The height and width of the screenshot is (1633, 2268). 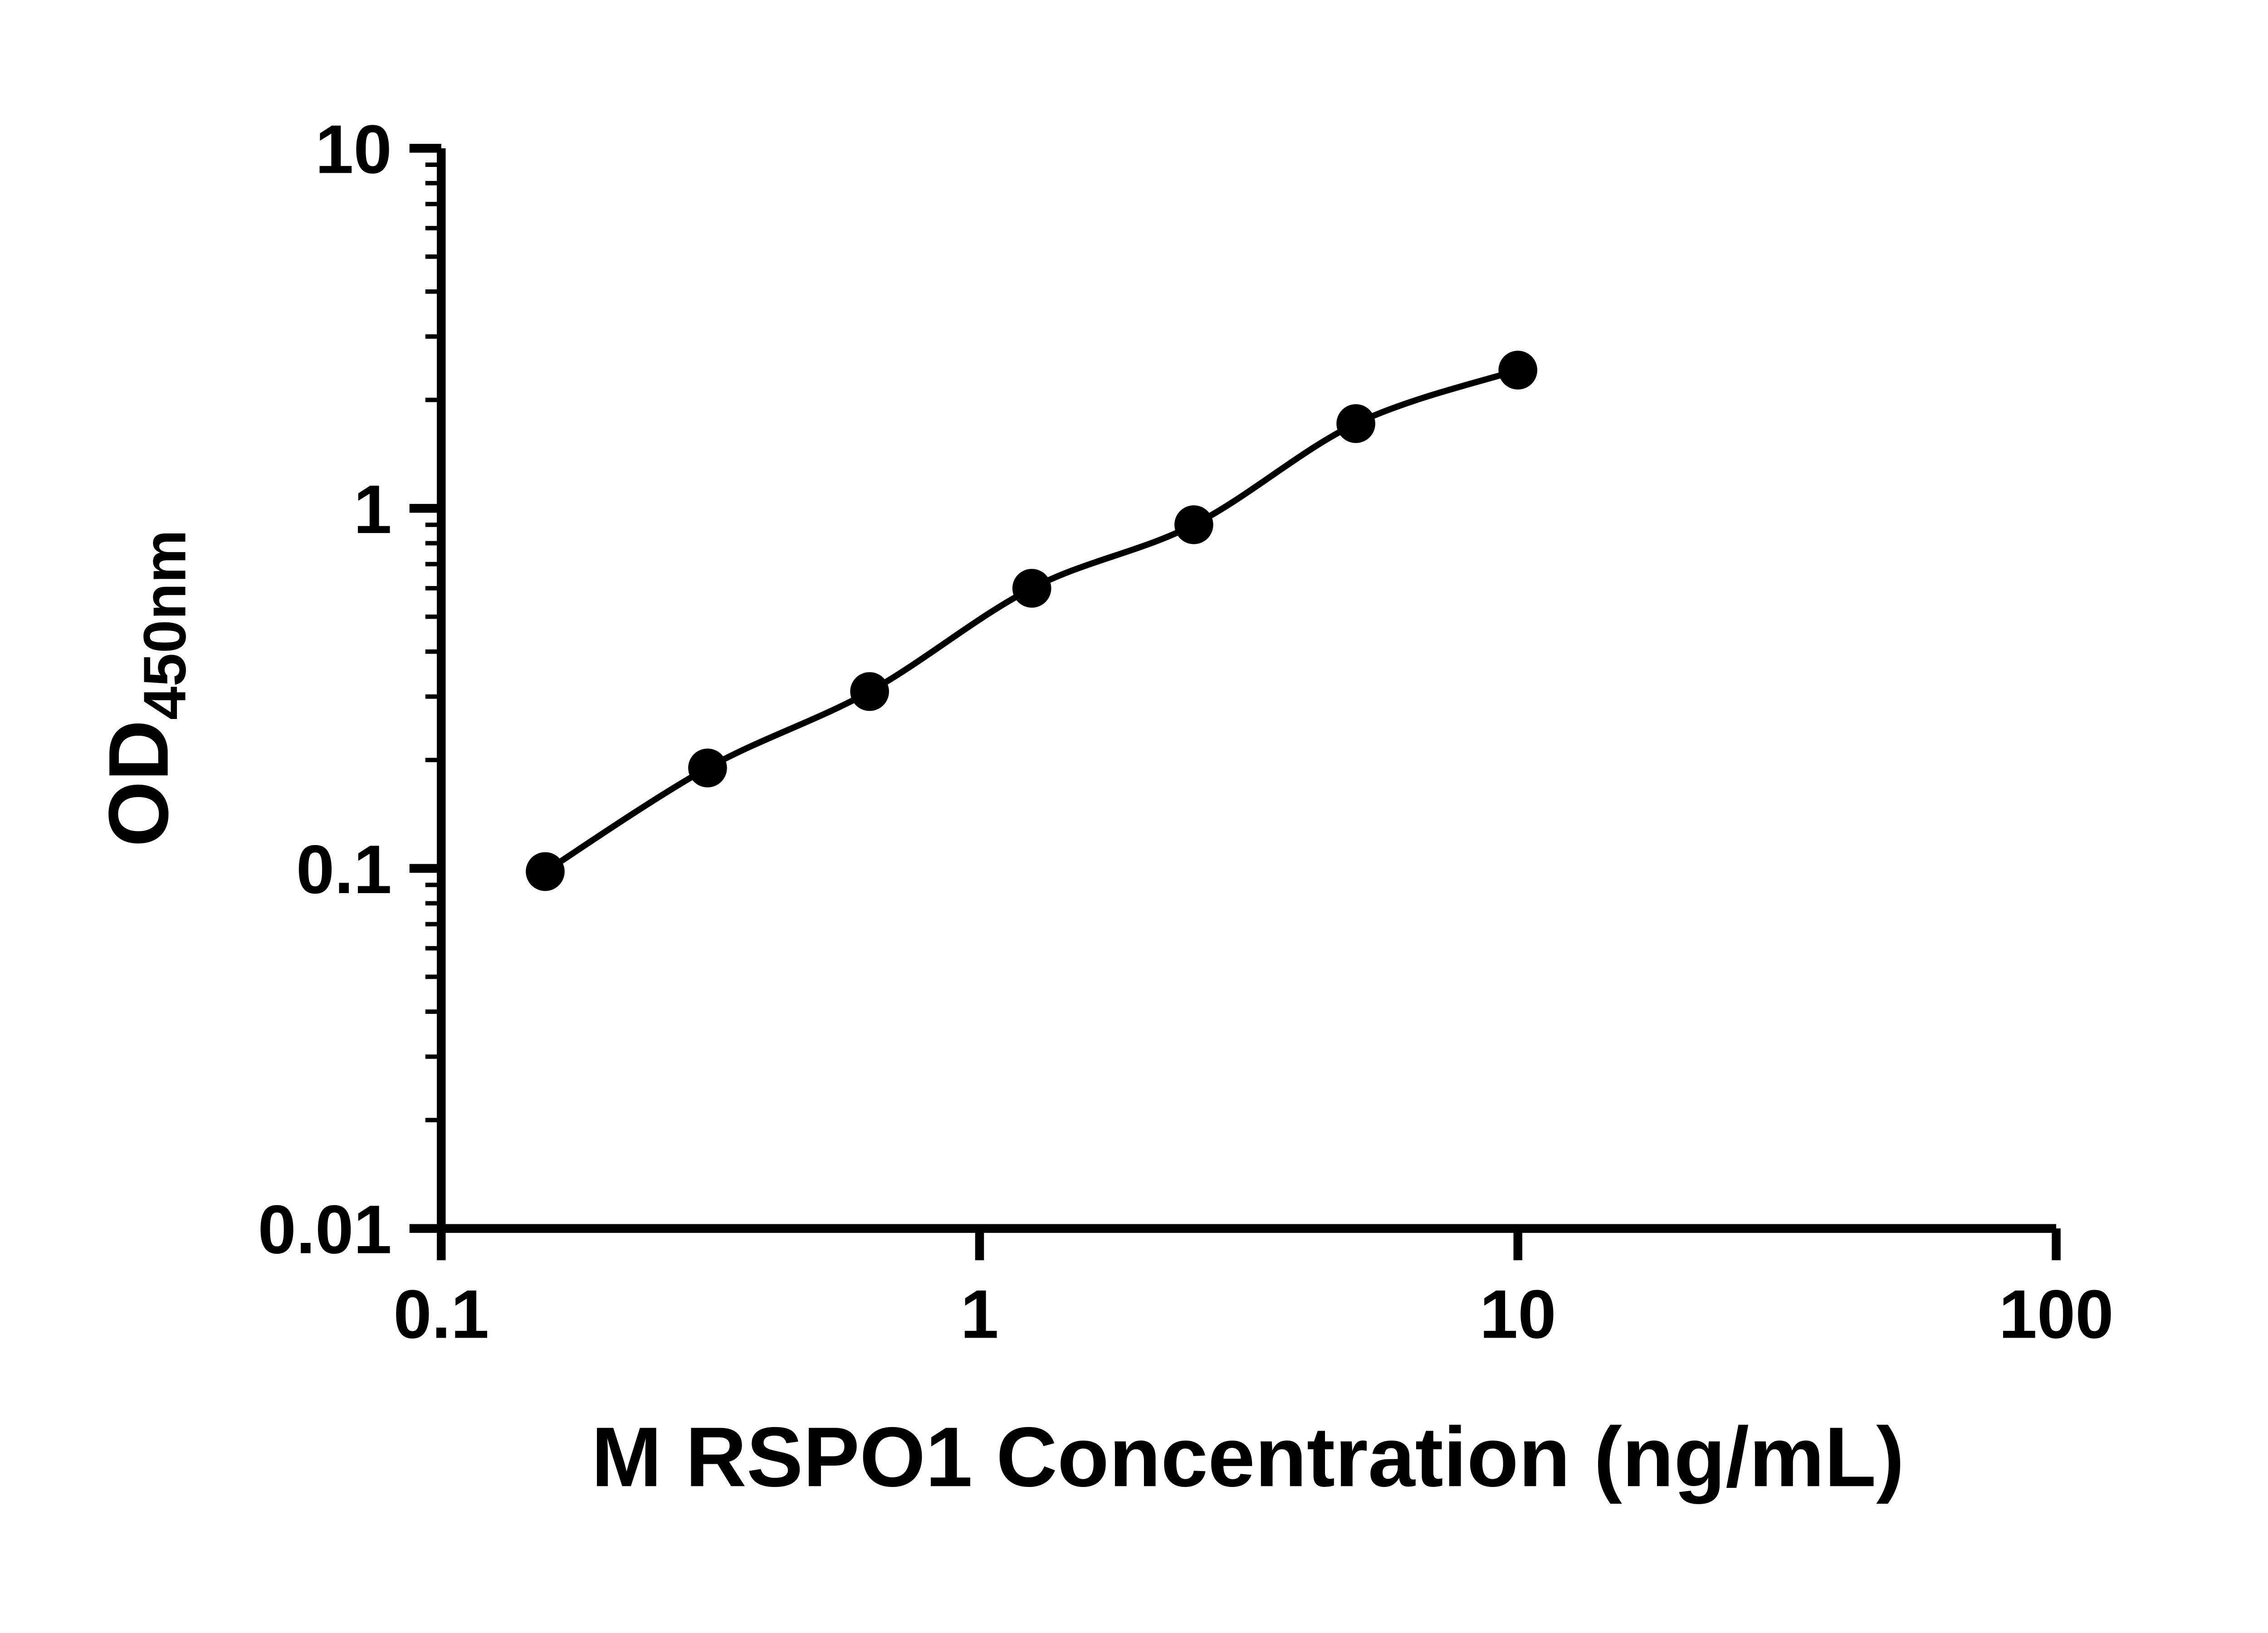 I want to click on y-tick-label: 10, so click(x=353, y=149).